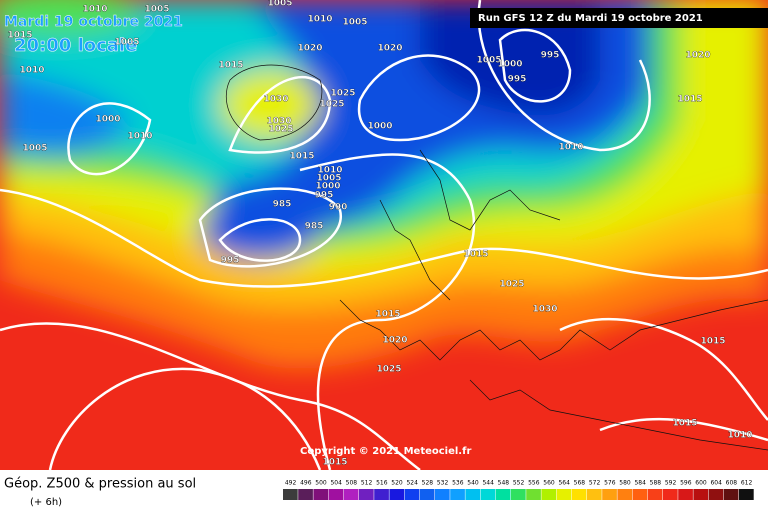 The height and width of the screenshot is (516, 768). Describe the element at coordinates (701, 483) in the screenshot. I see `scale-label: 600` at that location.